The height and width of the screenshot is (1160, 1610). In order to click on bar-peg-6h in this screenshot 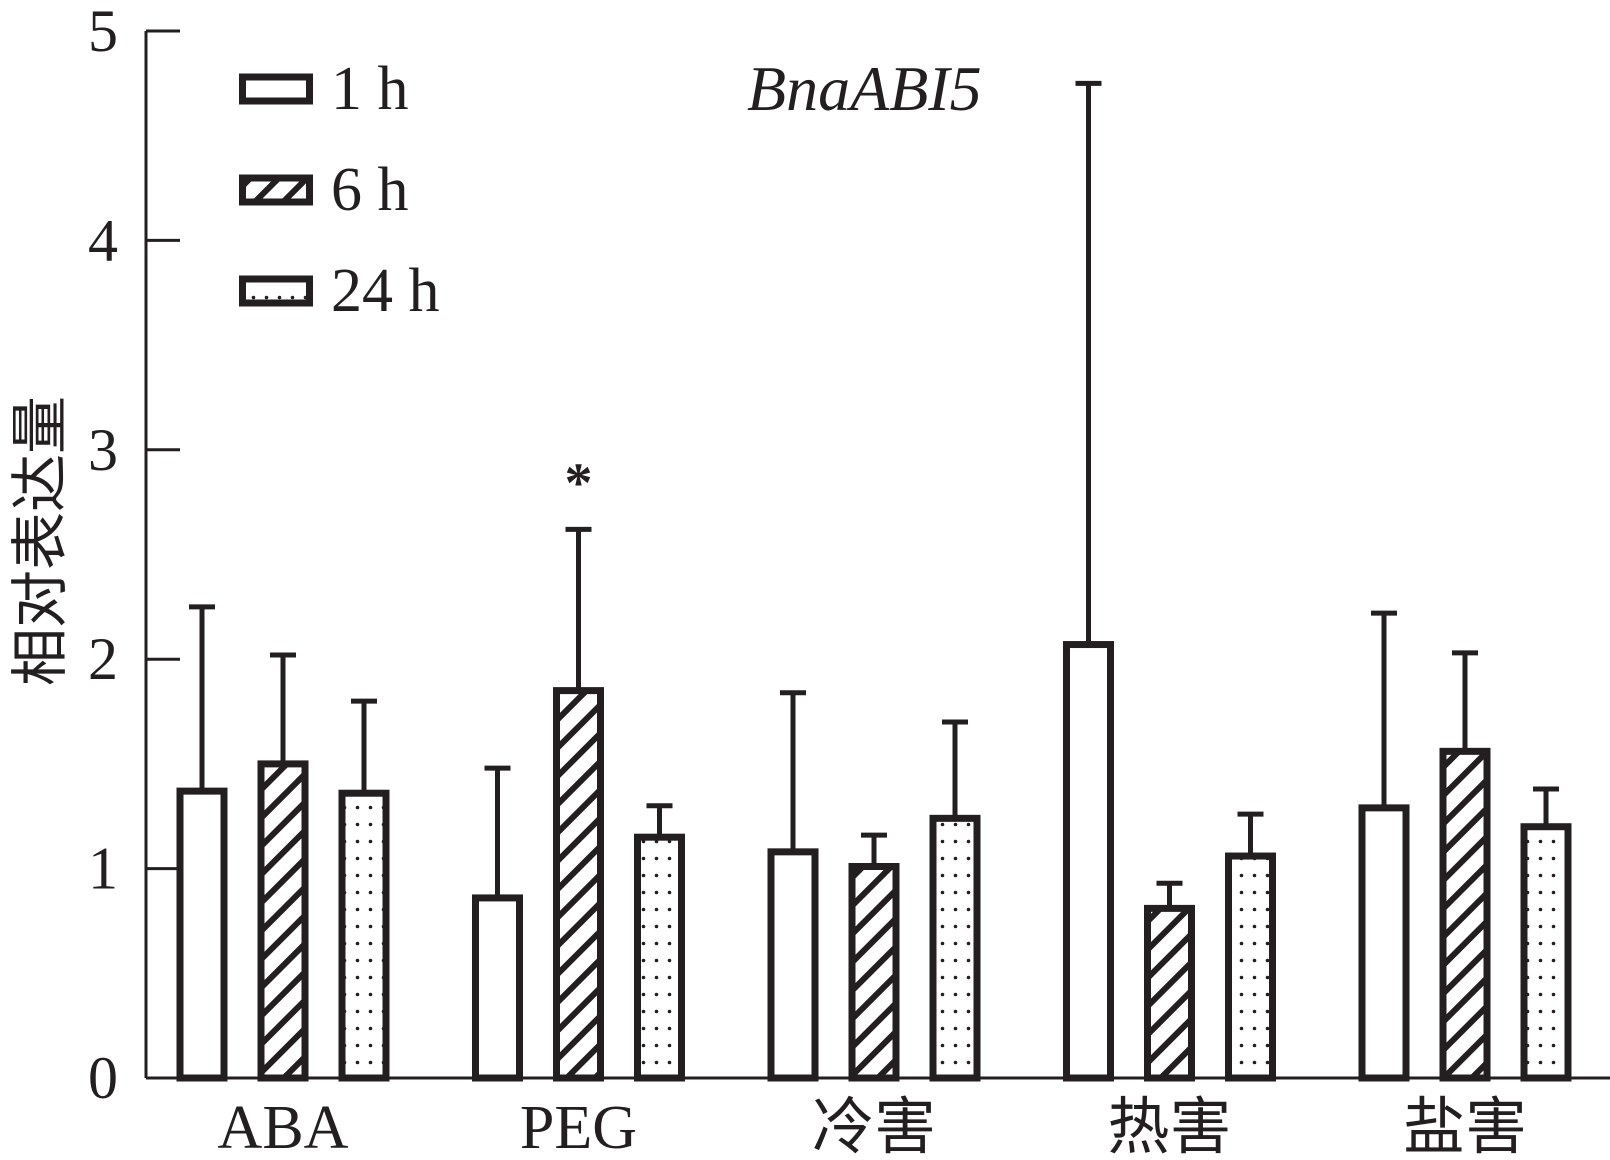, I will do `click(578, 884)`.